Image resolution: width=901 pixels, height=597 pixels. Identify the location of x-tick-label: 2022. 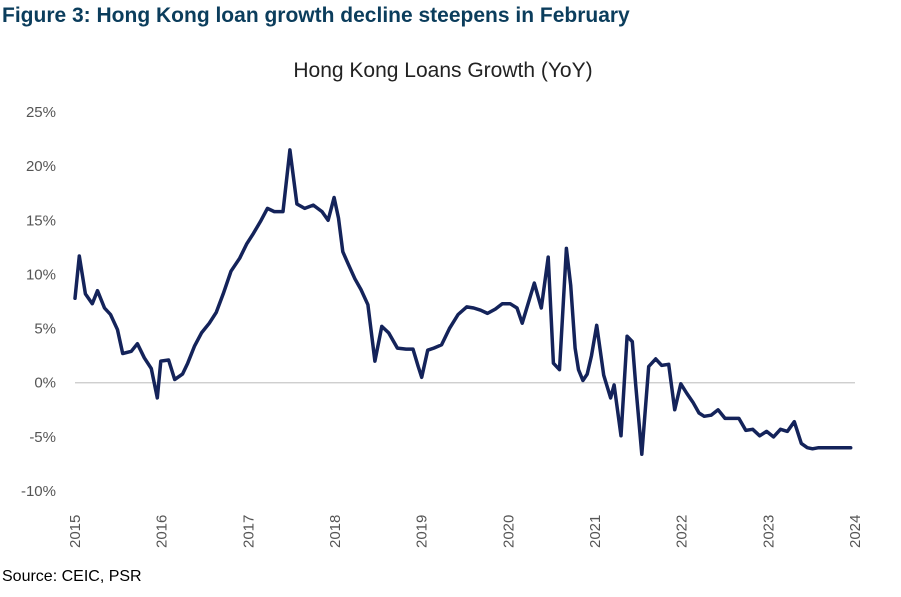
(682, 531).